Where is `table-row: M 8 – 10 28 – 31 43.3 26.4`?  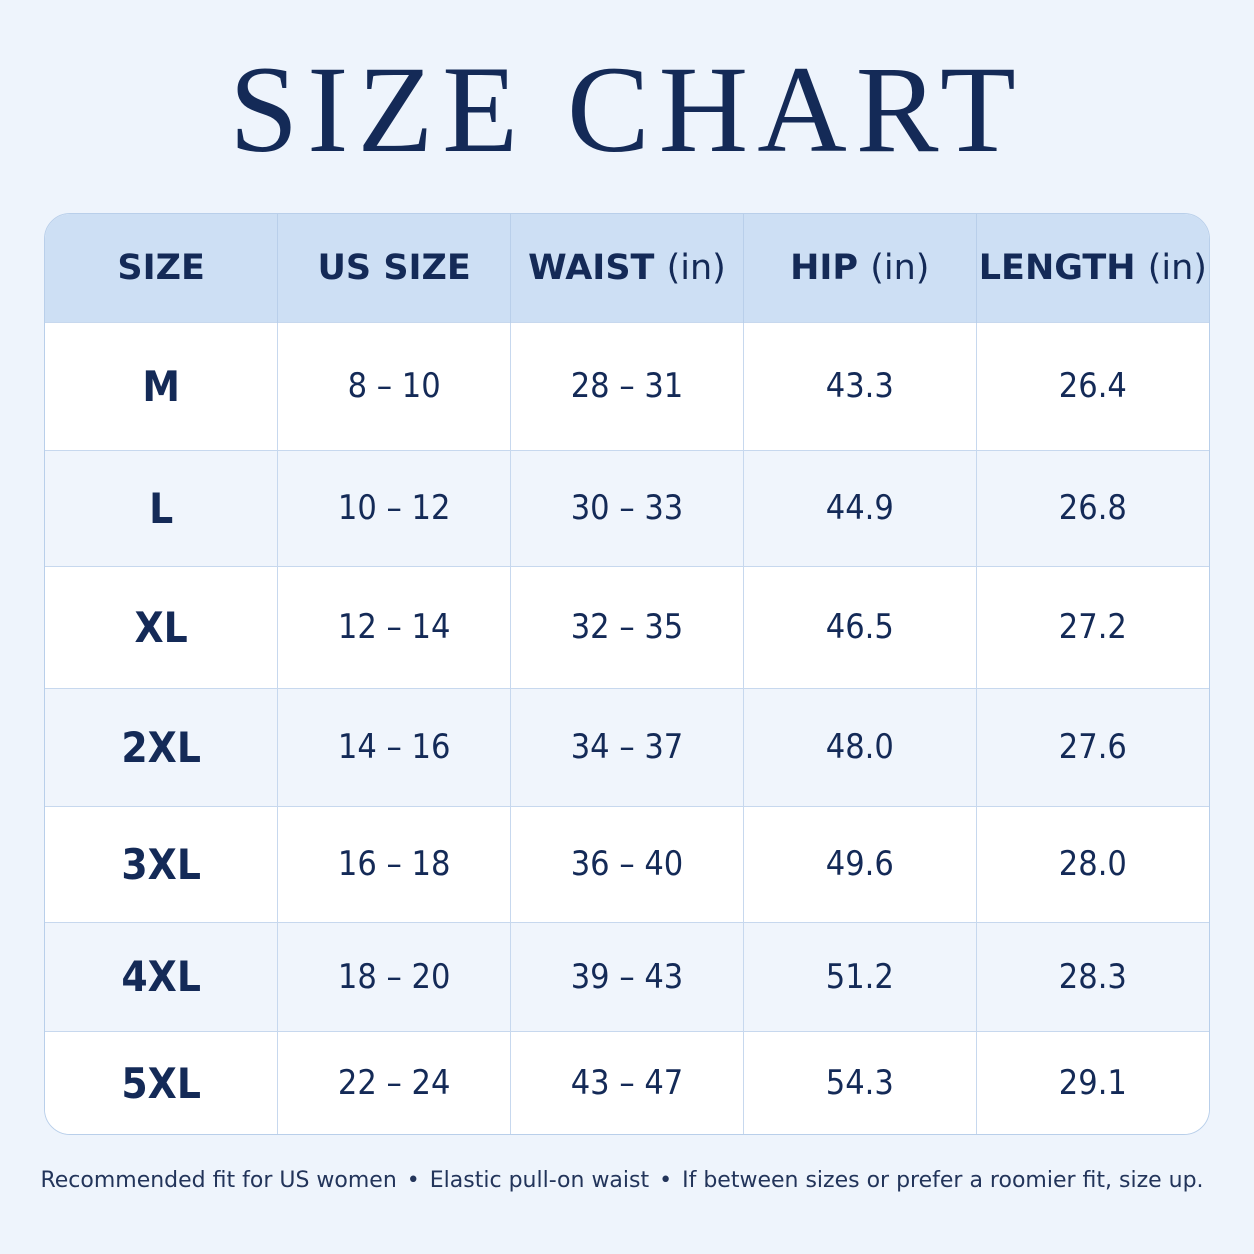
table-row: M 8 – 10 28 – 31 43.3 26.4 is located at coordinates (627, 385).